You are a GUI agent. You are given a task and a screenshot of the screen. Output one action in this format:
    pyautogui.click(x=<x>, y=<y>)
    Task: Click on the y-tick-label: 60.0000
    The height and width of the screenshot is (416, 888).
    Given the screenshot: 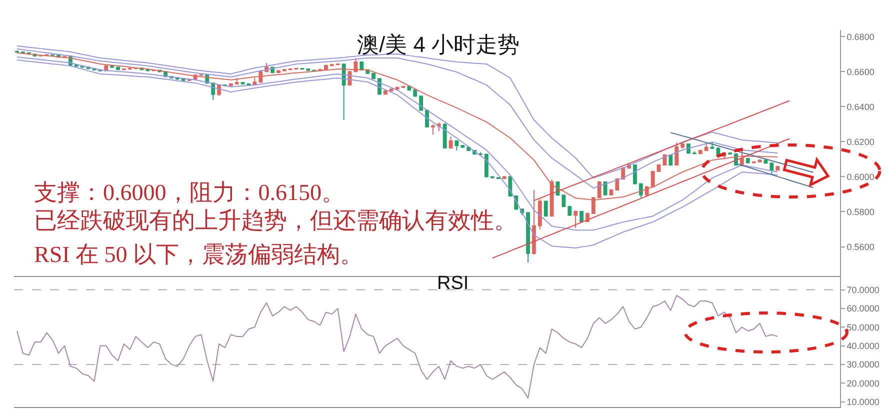 What is the action you would take?
    pyautogui.click(x=863, y=309)
    